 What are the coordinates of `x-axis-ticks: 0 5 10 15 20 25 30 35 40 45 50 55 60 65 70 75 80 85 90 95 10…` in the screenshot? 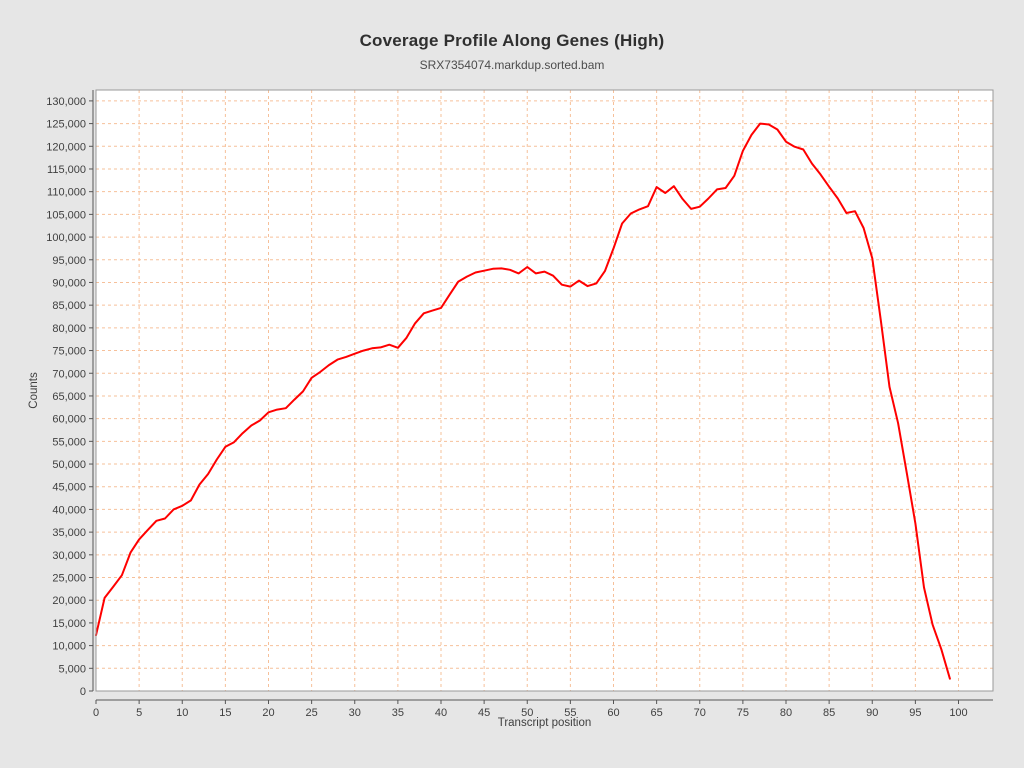 It's located at (530, 709).